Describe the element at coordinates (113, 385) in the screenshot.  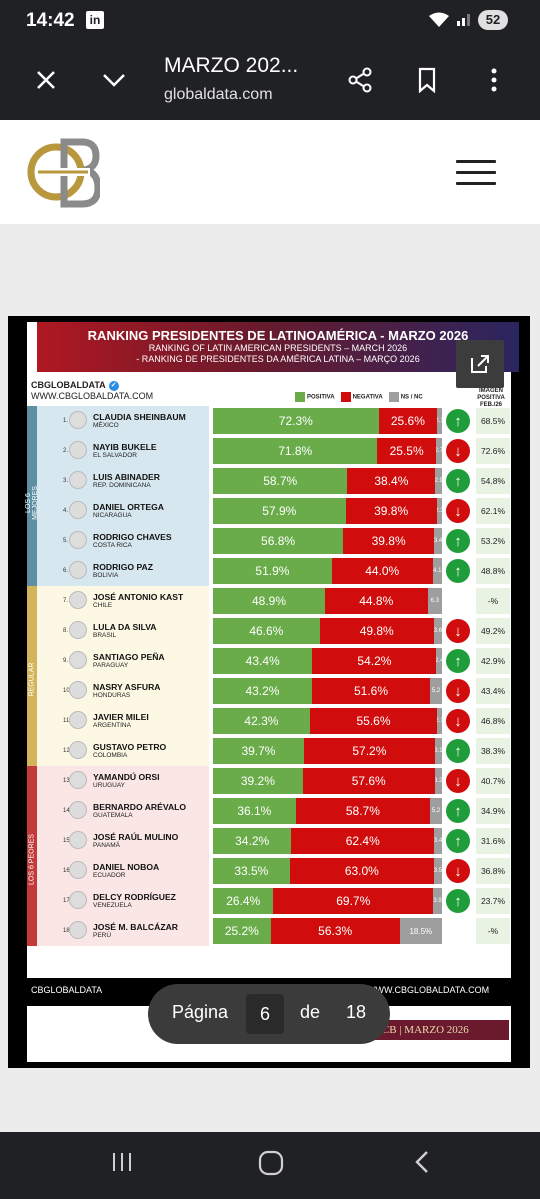
I see `verified-icon: ✓` at that location.